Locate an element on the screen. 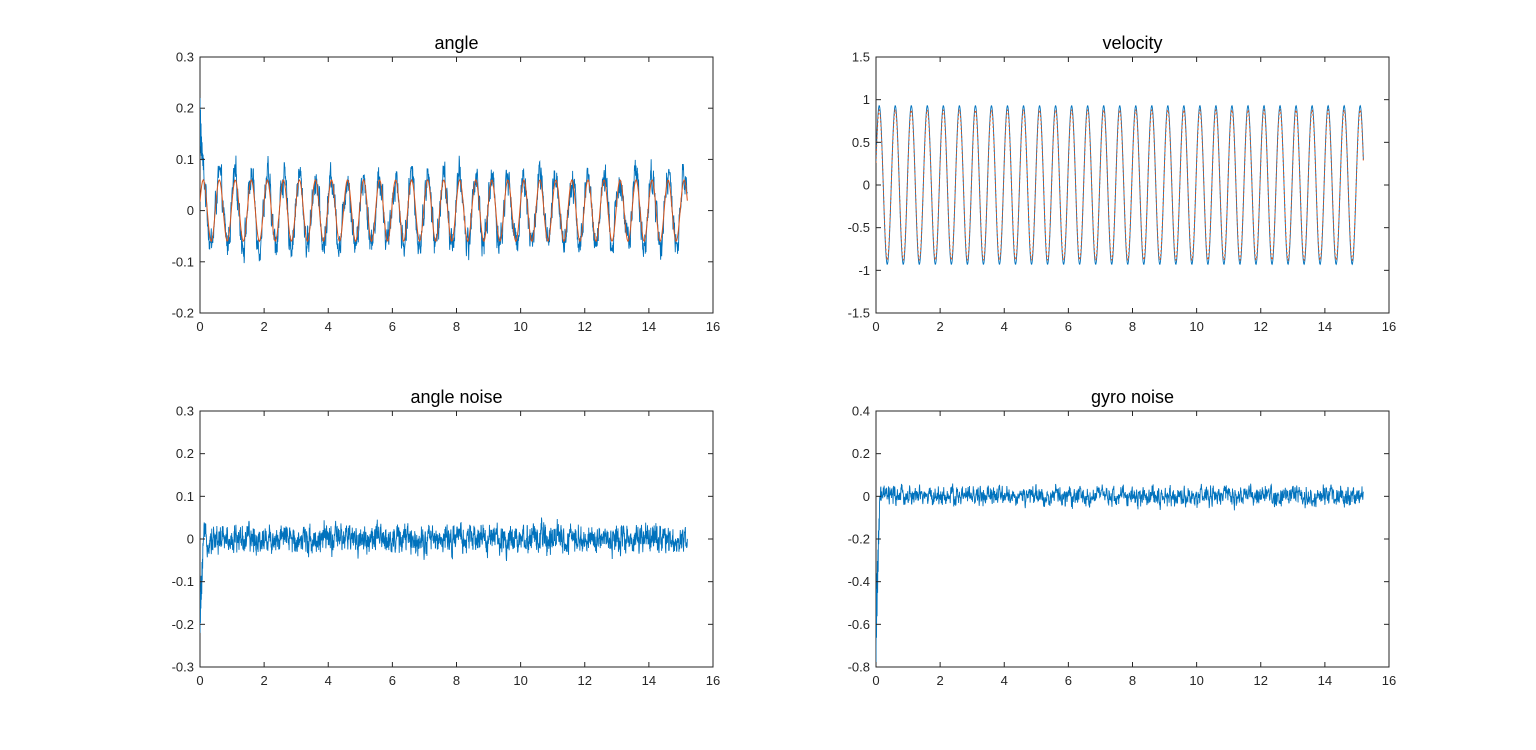 The image size is (1536, 750). y-tick-label: -0.4 is located at coordinates (859, 581).